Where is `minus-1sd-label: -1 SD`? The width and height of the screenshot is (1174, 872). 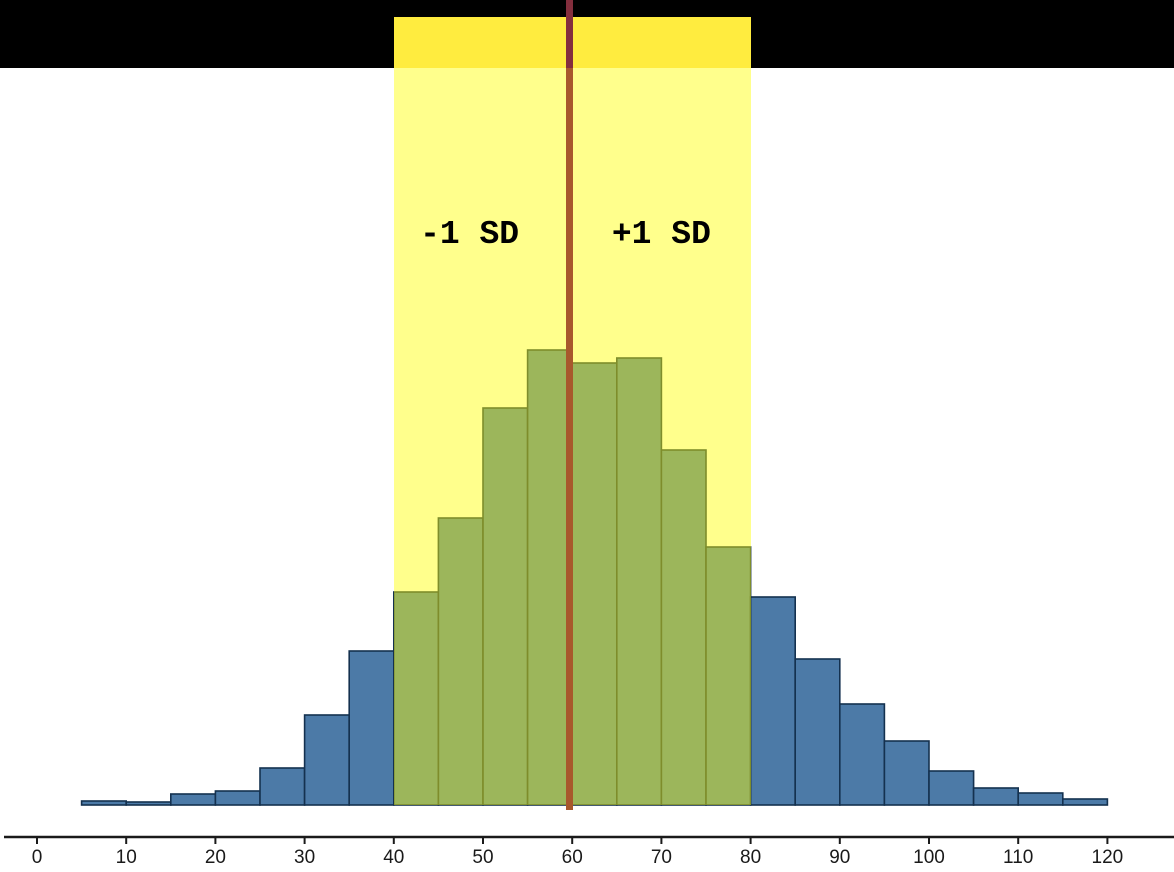
minus-1sd-label: -1 SD is located at coordinates (470, 234).